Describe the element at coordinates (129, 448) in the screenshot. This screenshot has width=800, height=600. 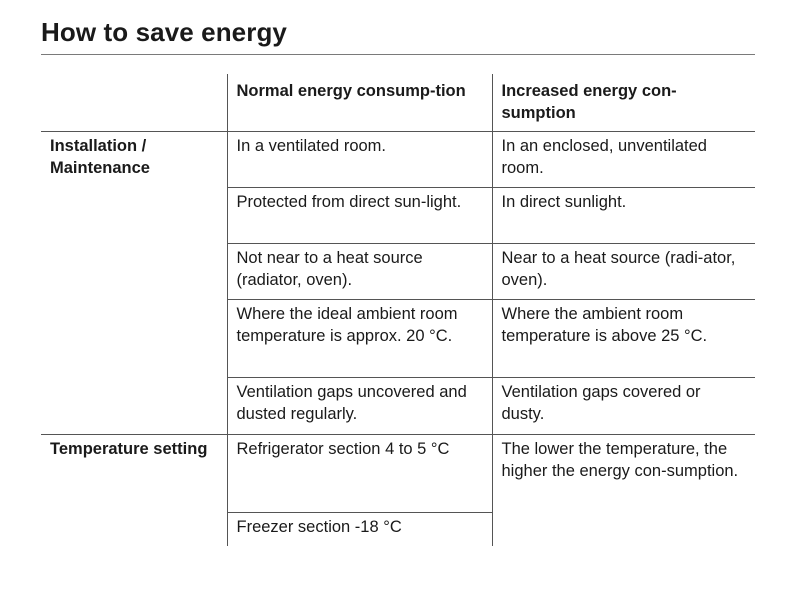
I see `row-heading-temperature-setting: Temperature setting` at that location.